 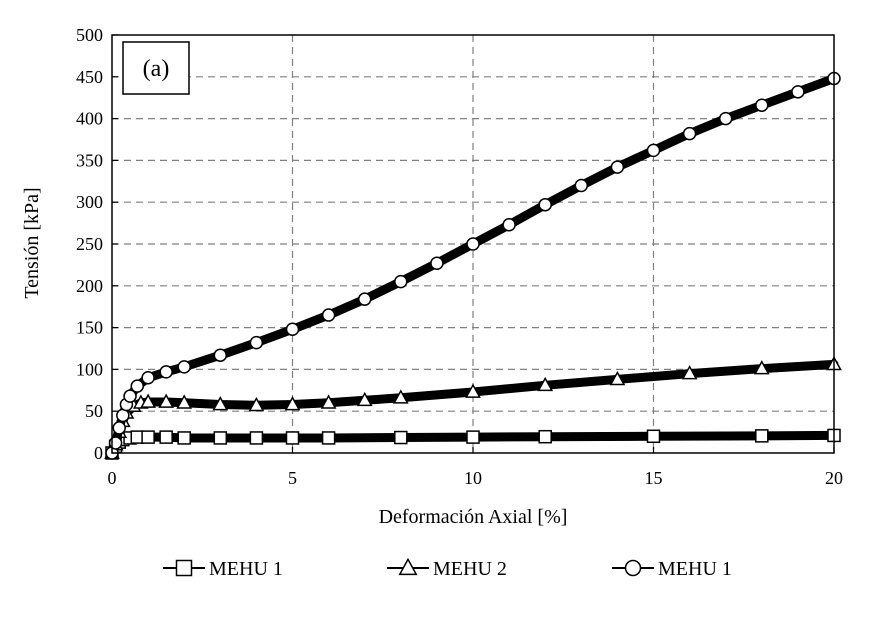 What do you see at coordinates (89, 202) in the screenshot?
I see `y-tick-label: 300` at bounding box center [89, 202].